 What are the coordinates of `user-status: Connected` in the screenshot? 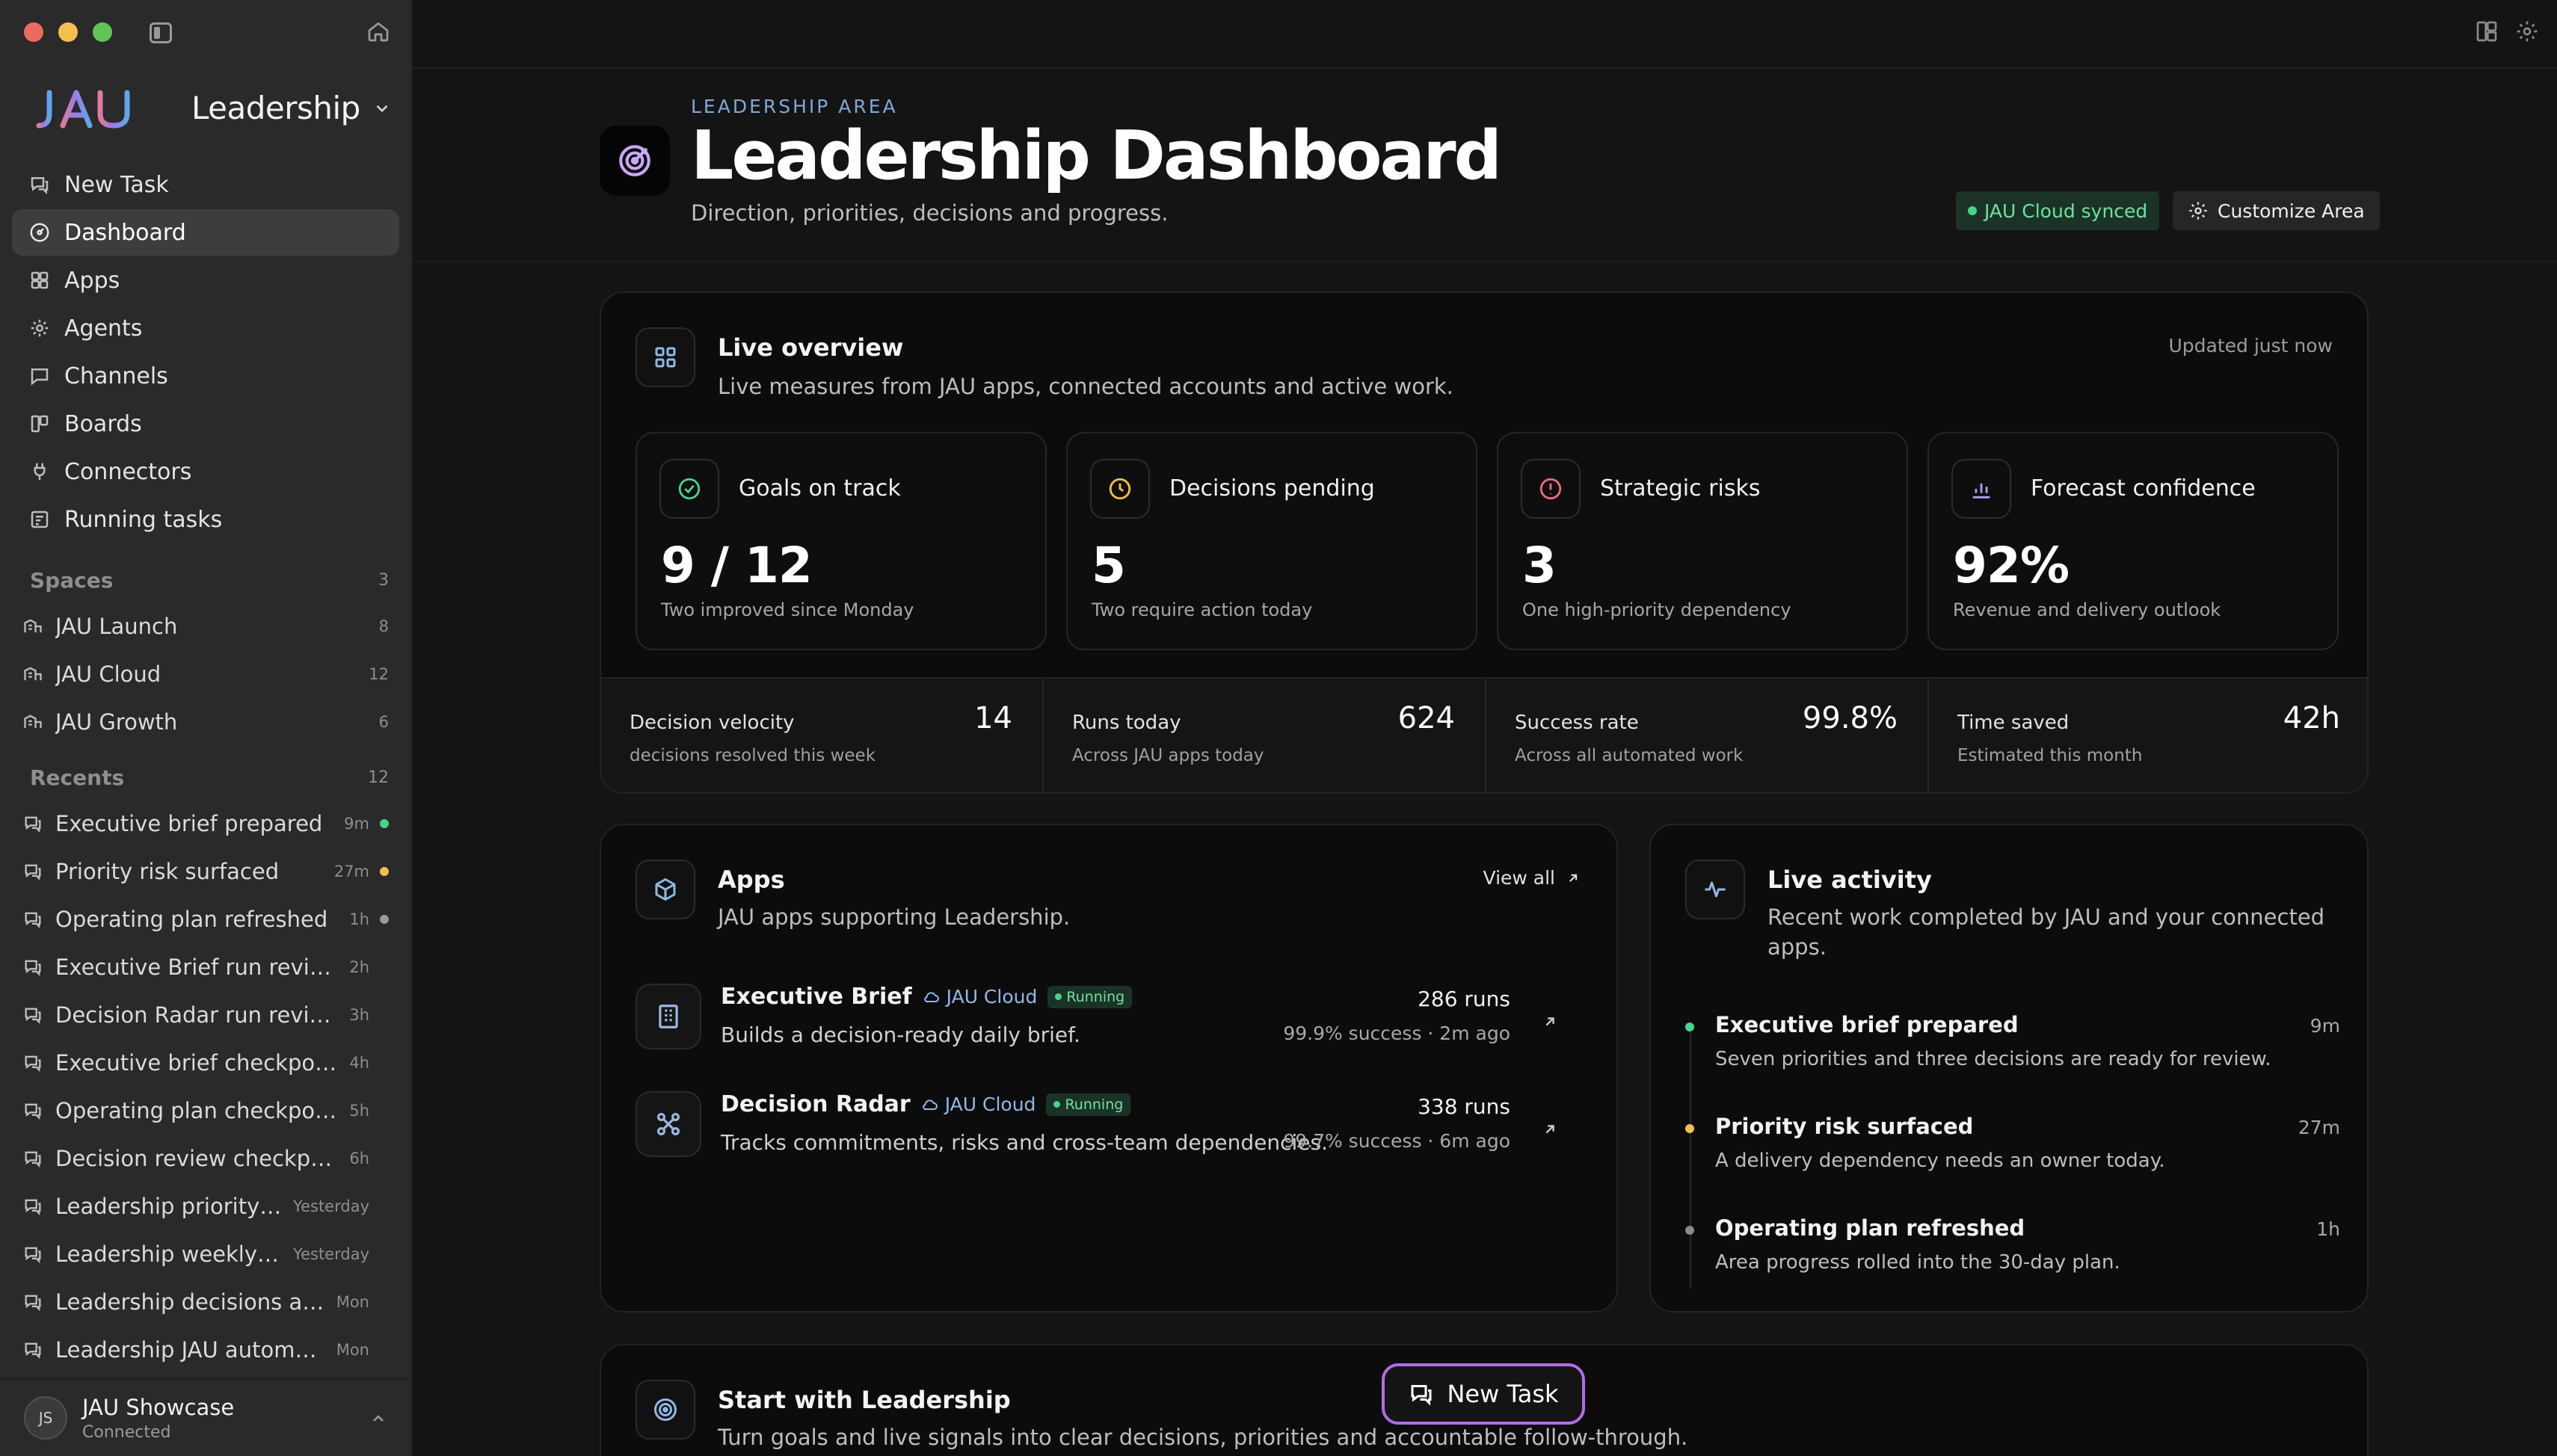 It's located at (126, 1432).